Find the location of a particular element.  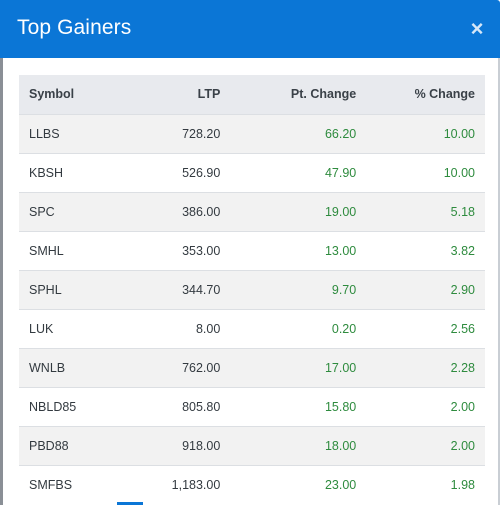

cell-pt-change: 18.00 is located at coordinates (340, 445).